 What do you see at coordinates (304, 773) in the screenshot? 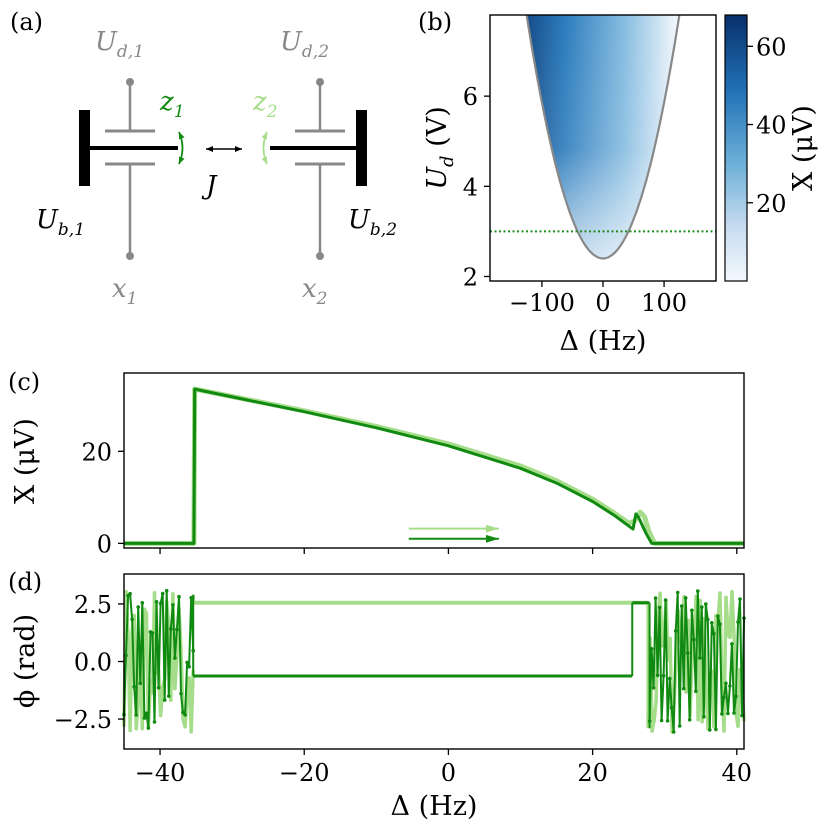
I see `x-tick-label: −20` at bounding box center [304, 773].